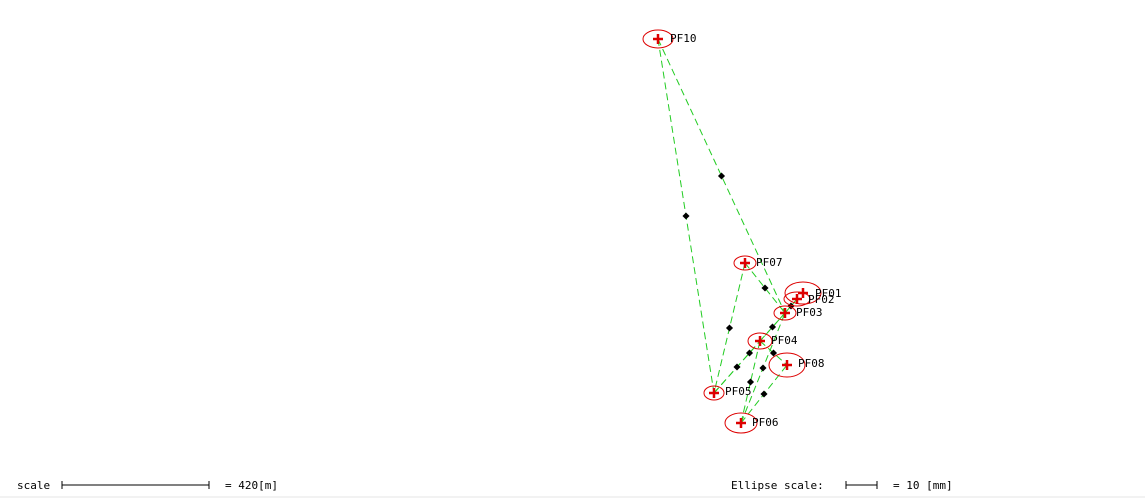 This screenshot has width=1145, height=499. What do you see at coordinates (923, 485) in the screenshot?
I see `ellipse-scale-value: = 10 [mm]` at bounding box center [923, 485].